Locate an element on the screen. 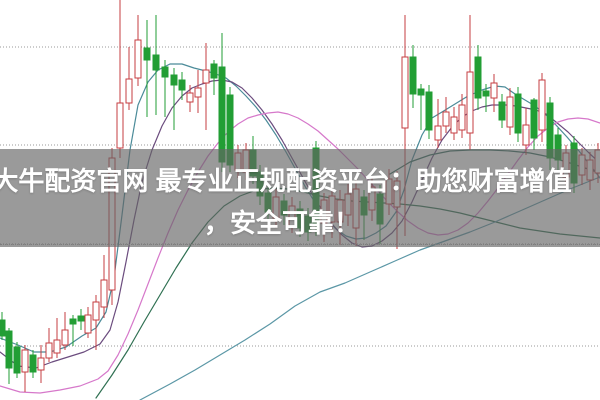 This screenshot has height=400, width=600. banner-line2: ，安全可靠！ is located at coordinates (281, 223).